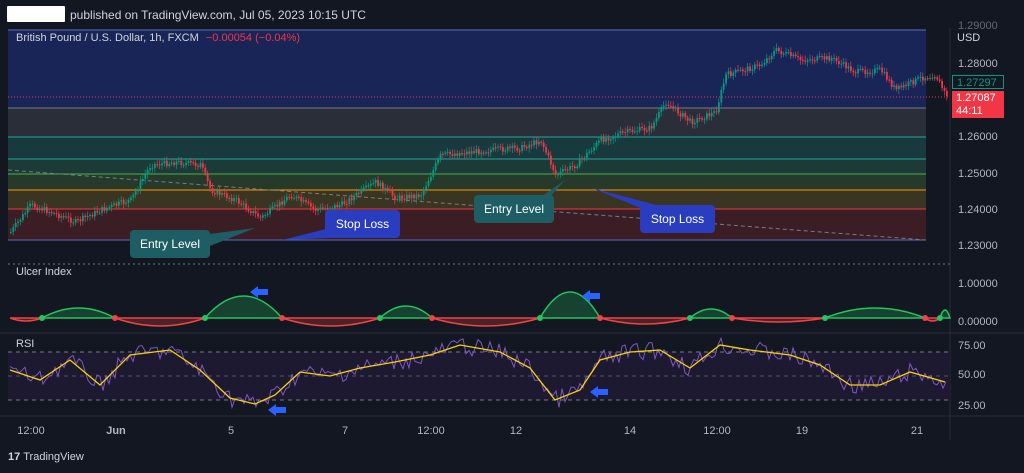 This screenshot has height=473, width=1024. What do you see at coordinates (978, 111) in the screenshot?
I see `price-countdown: 44:11` at bounding box center [978, 111].